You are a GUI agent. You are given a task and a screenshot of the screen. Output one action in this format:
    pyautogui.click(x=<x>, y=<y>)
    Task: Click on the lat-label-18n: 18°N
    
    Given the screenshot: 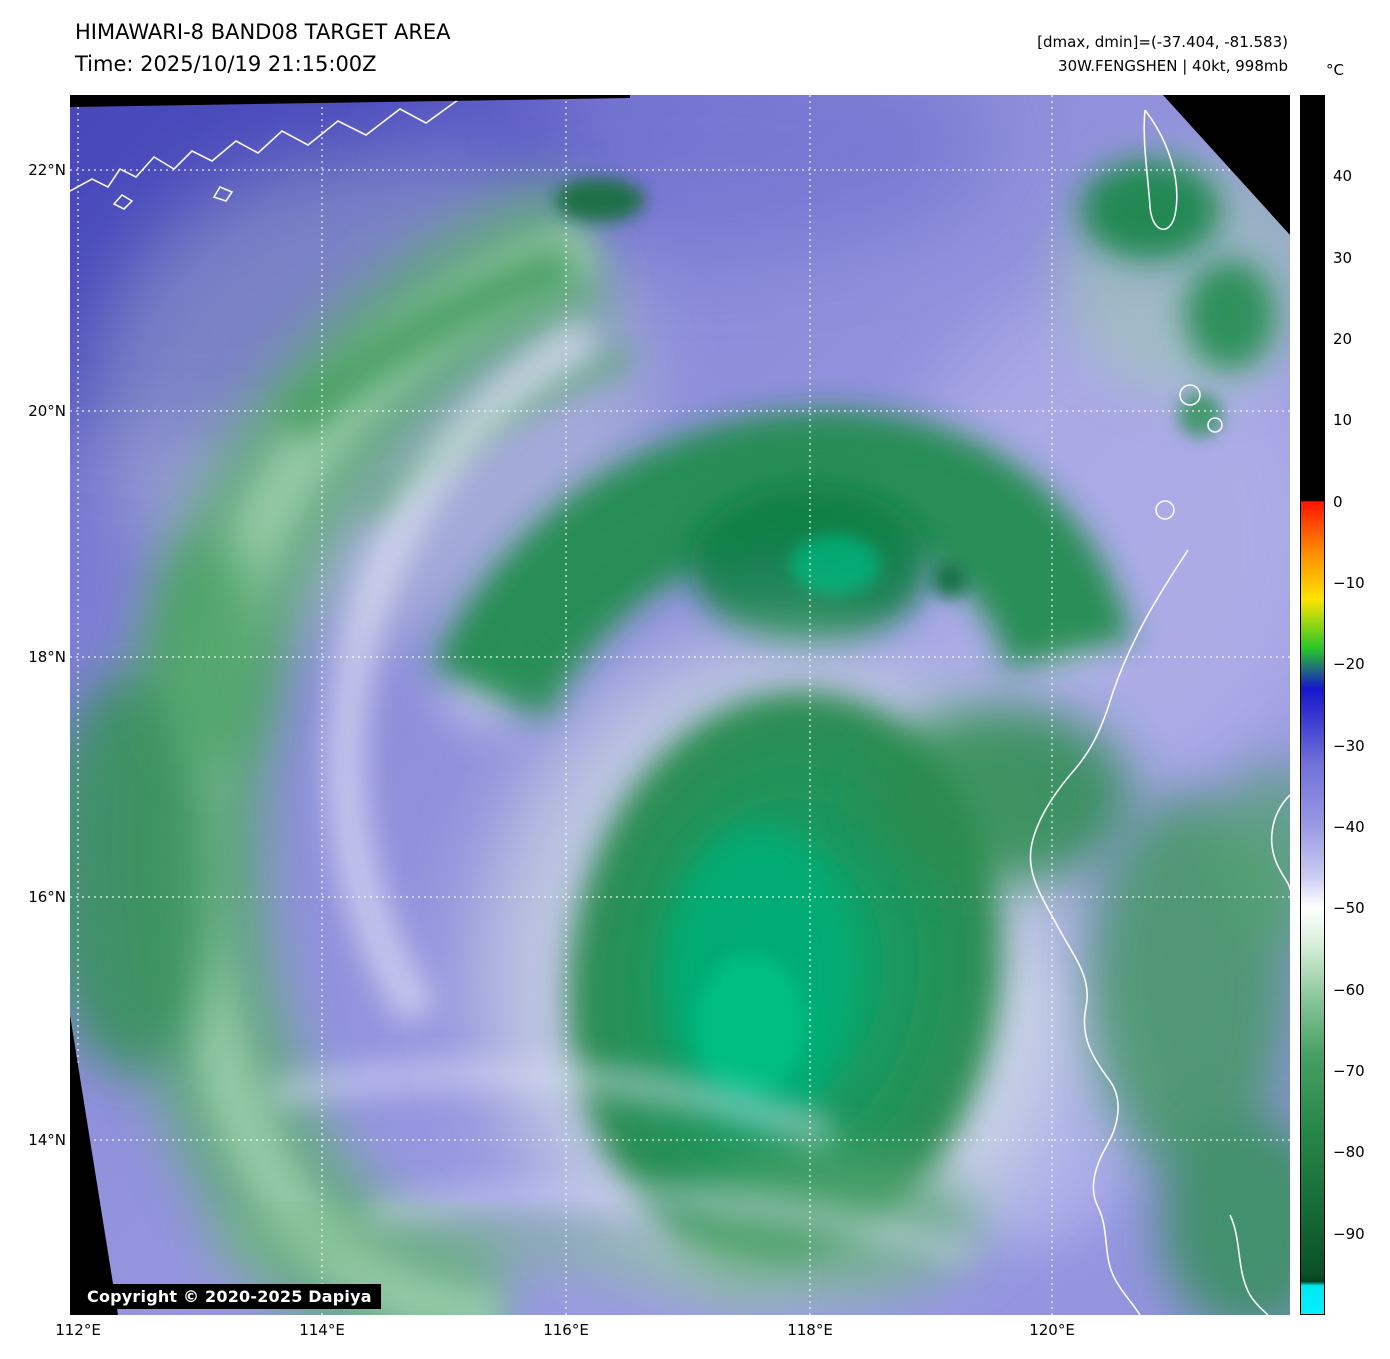 What is the action you would take?
    pyautogui.click(x=47, y=657)
    